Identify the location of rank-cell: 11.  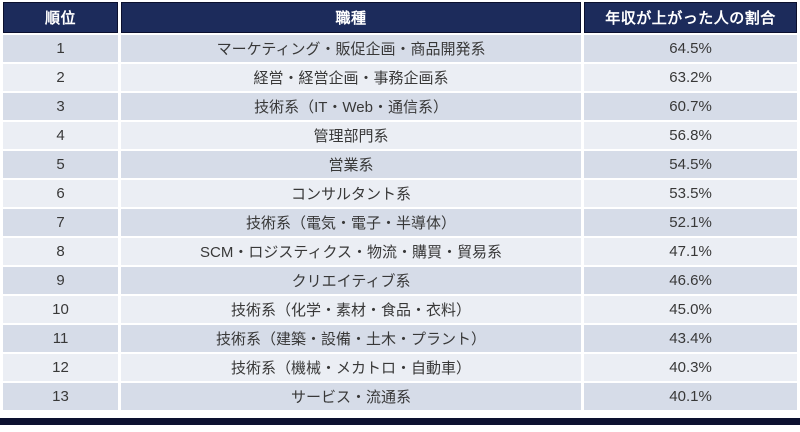
(61, 338).